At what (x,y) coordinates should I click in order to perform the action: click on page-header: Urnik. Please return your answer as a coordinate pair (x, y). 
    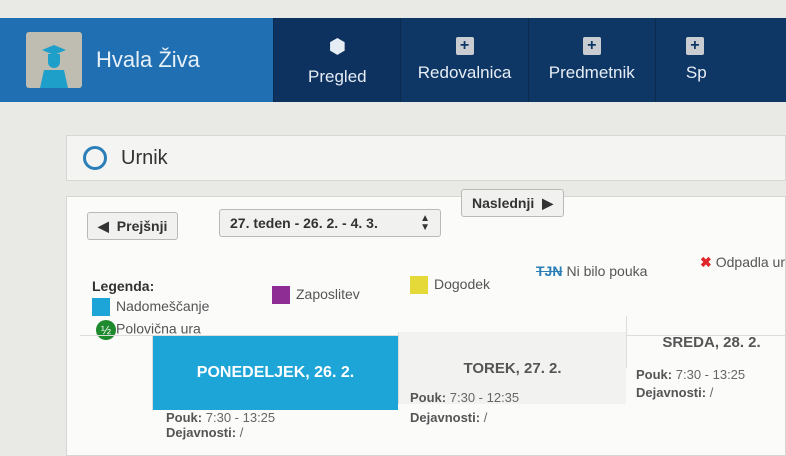
    Looking at the image, I should click on (426, 158).